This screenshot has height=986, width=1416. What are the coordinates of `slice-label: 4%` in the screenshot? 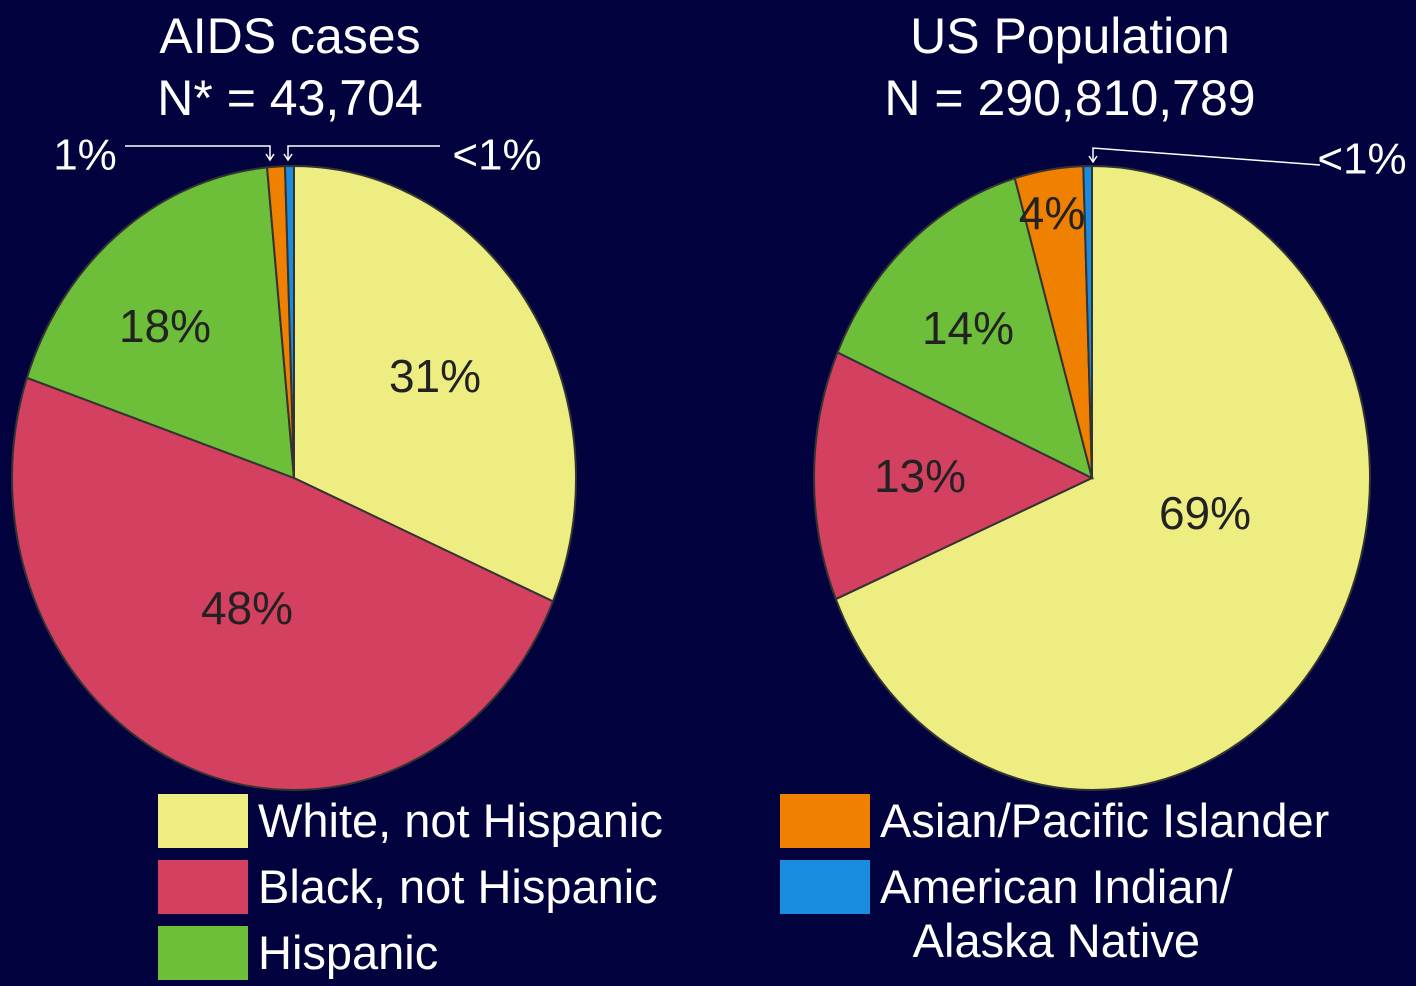 It's located at (1052, 213).